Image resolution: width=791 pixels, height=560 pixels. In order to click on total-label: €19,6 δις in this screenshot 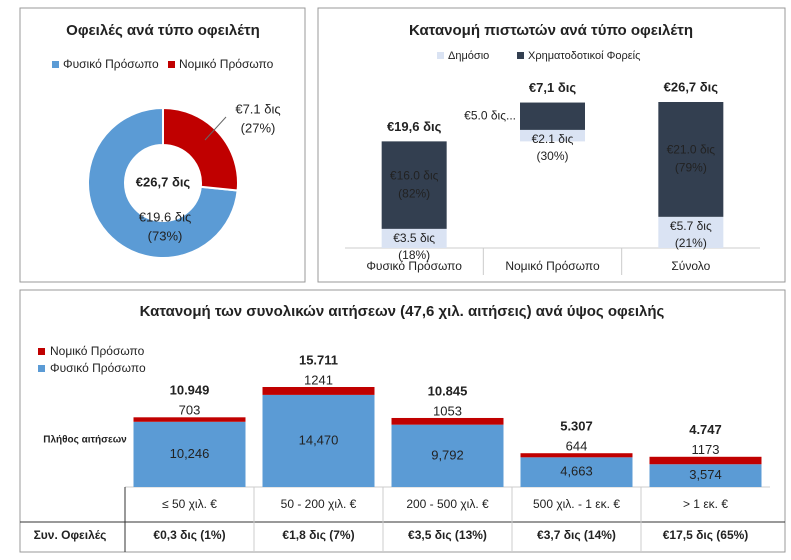, I will do `click(414, 126)`.